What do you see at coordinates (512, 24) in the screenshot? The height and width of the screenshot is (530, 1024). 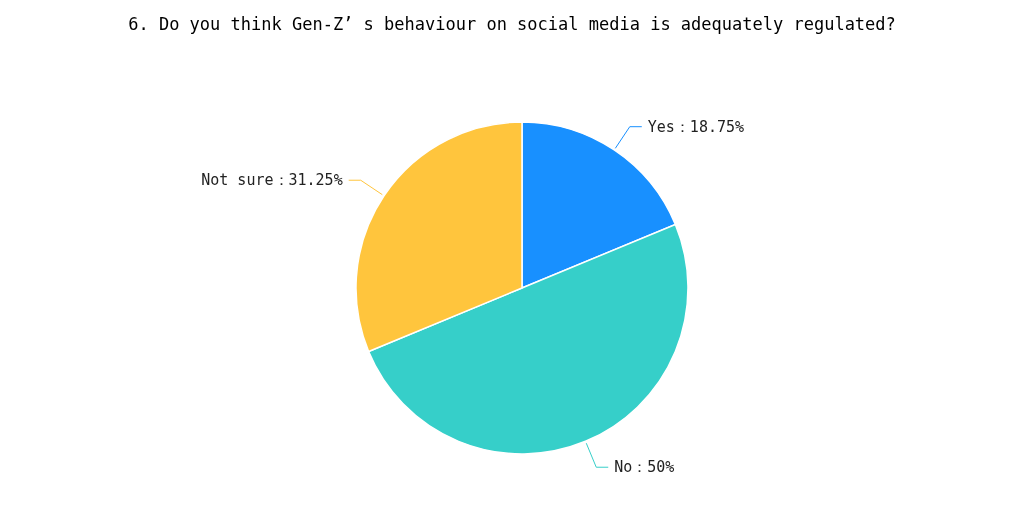 I see `chart-title: 6. Do you think Gen-Z’ s behaviour on social media is adequately regulated?` at bounding box center [512, 24].